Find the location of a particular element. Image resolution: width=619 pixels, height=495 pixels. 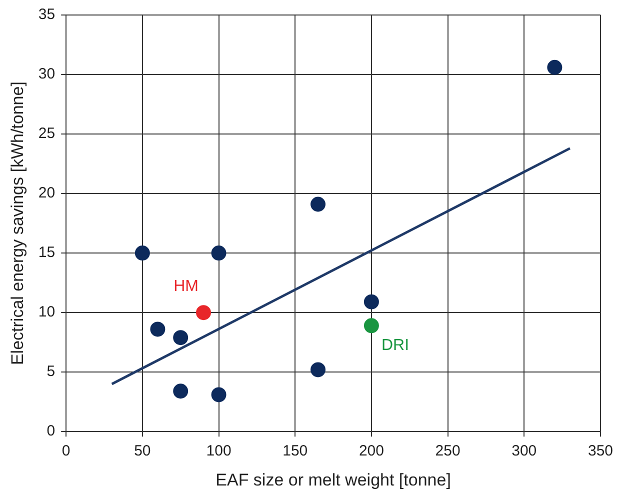

x-tick-label: 100 is located at coordinates (219, 451).